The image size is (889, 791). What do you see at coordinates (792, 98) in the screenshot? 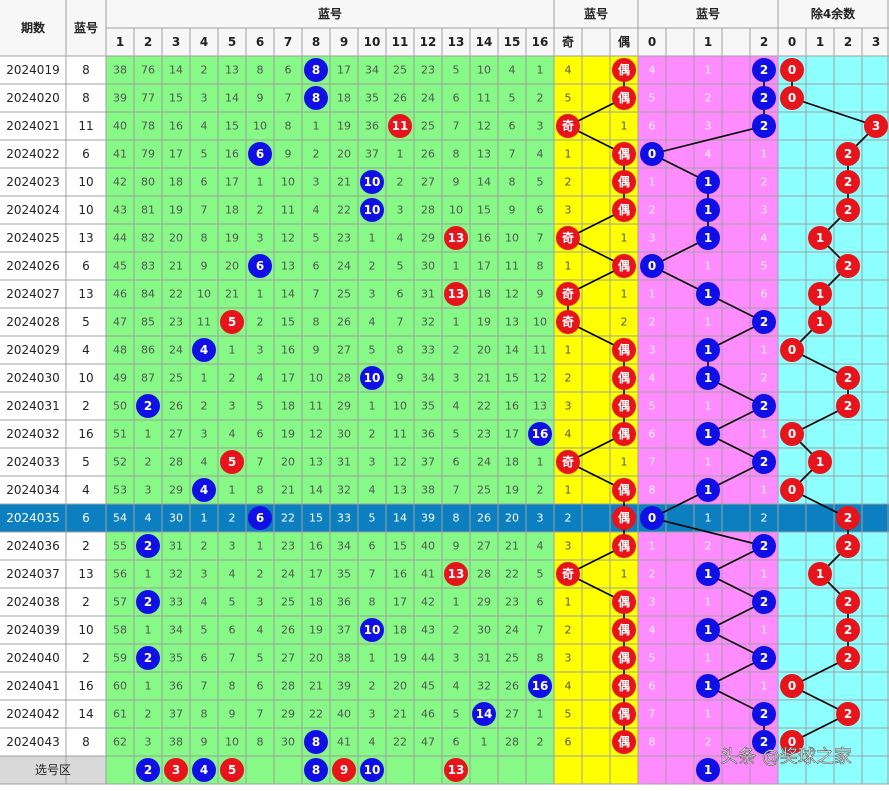
I see `hit-number: 0` at bounding box center [792, 98].